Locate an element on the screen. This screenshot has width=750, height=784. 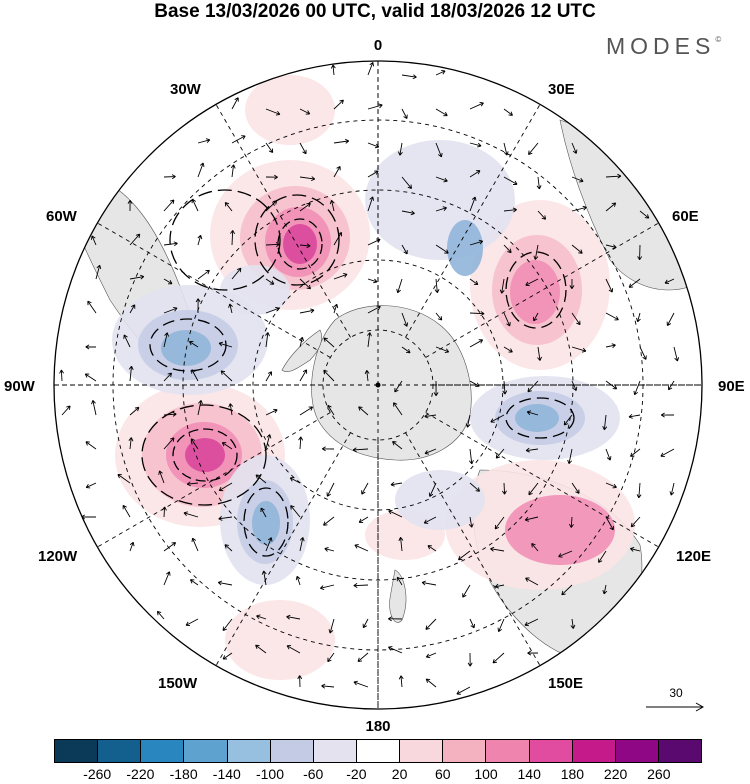
positive-anomaly-australia-inner is located at coordinates (560, 530).